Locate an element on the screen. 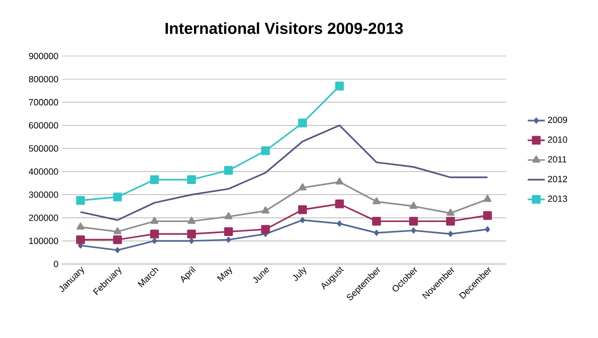 The height and width of the screenshot is (338, 598). chart-title: International Visitors 2009-2013 is located at coordinates (284, 28).